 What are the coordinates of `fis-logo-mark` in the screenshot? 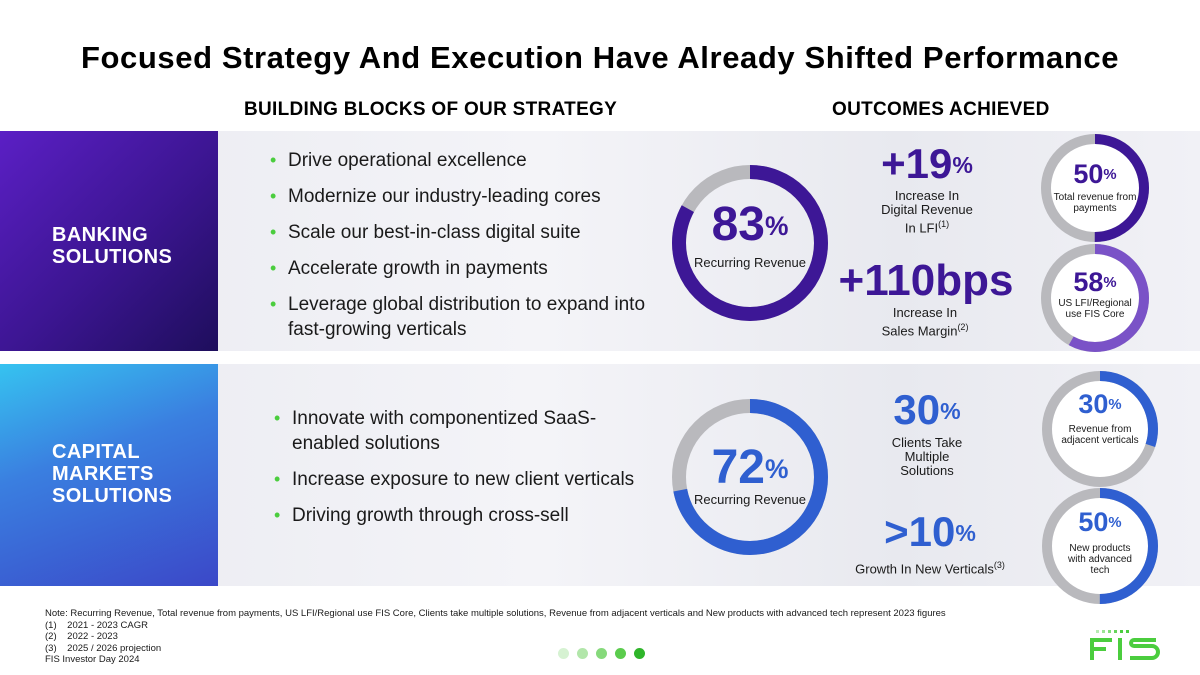 It's located at (1125, 645).